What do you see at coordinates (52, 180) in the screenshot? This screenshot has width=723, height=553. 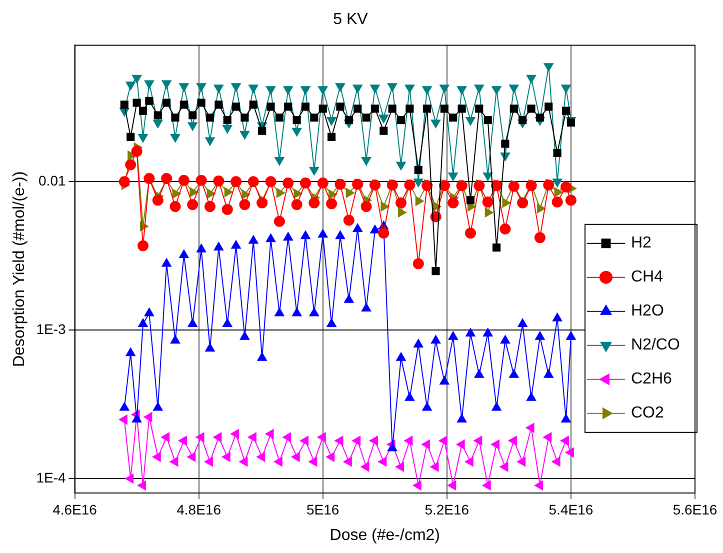 I see `y-tick-label: 0.01` at bounding box center [52, 180].